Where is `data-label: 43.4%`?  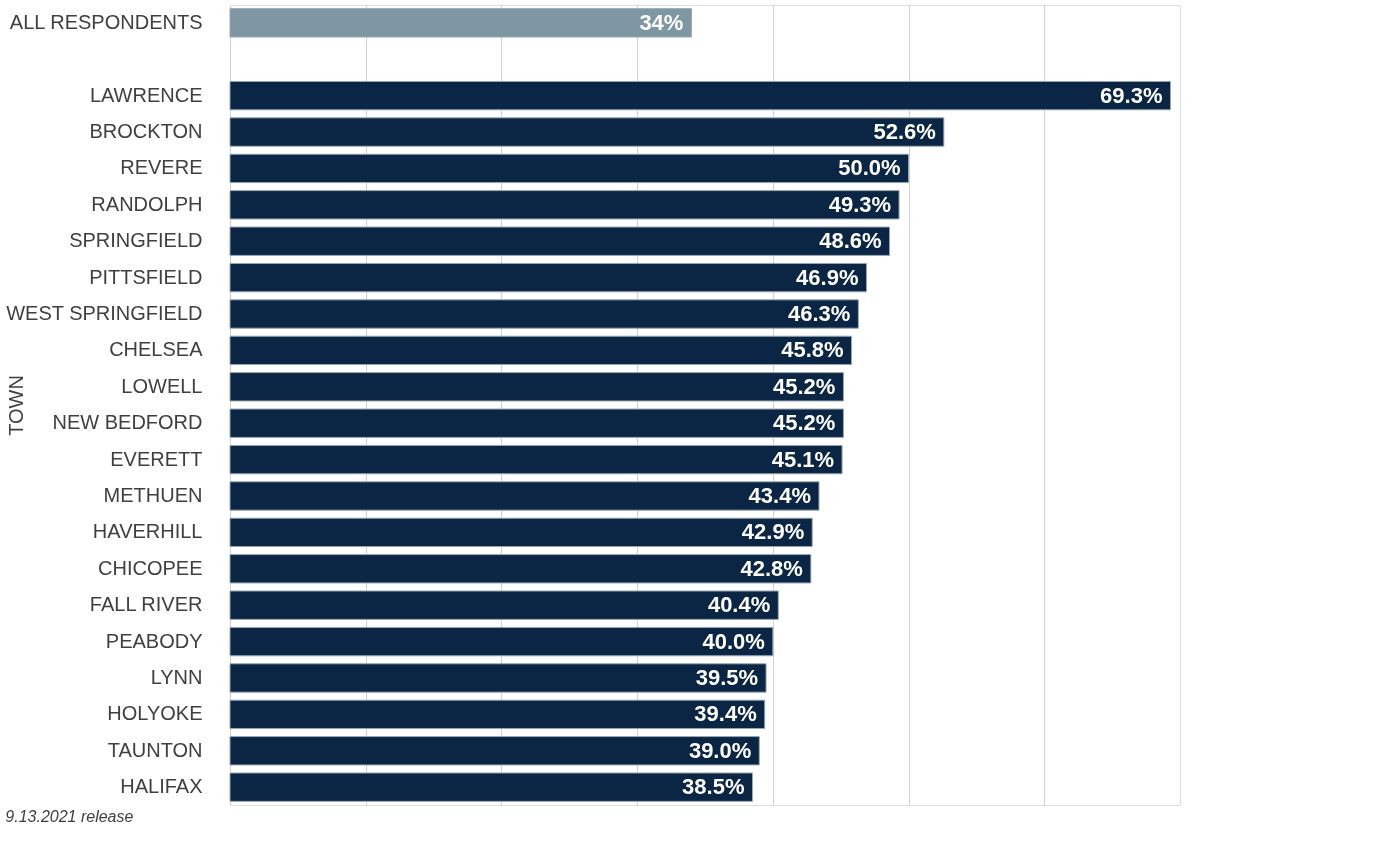
data-label: 43.4% is located at coordinates (779, 495).